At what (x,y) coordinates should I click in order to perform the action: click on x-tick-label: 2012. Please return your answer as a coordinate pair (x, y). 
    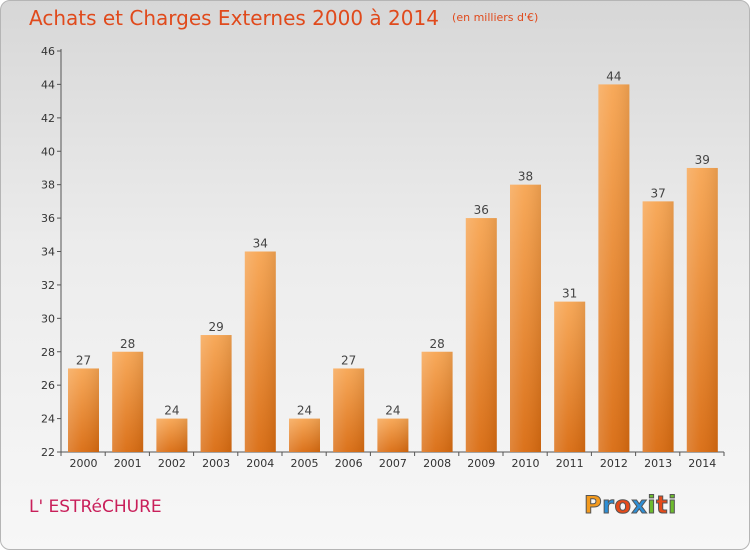
    Looking at the image, I should click on (614, 463).